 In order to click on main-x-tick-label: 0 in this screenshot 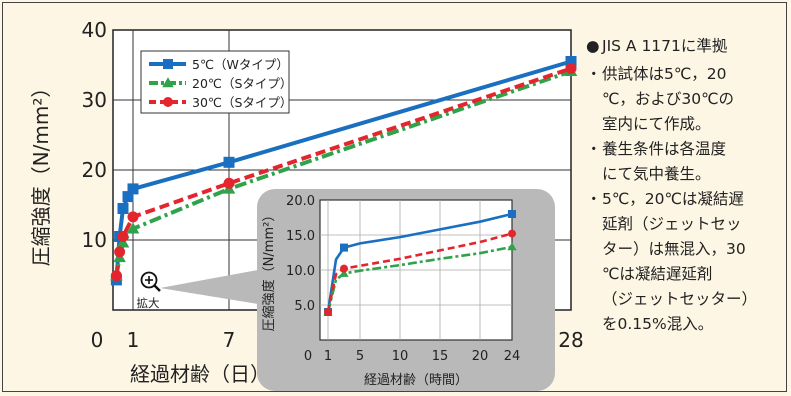, I will do `click(97, 340)`.